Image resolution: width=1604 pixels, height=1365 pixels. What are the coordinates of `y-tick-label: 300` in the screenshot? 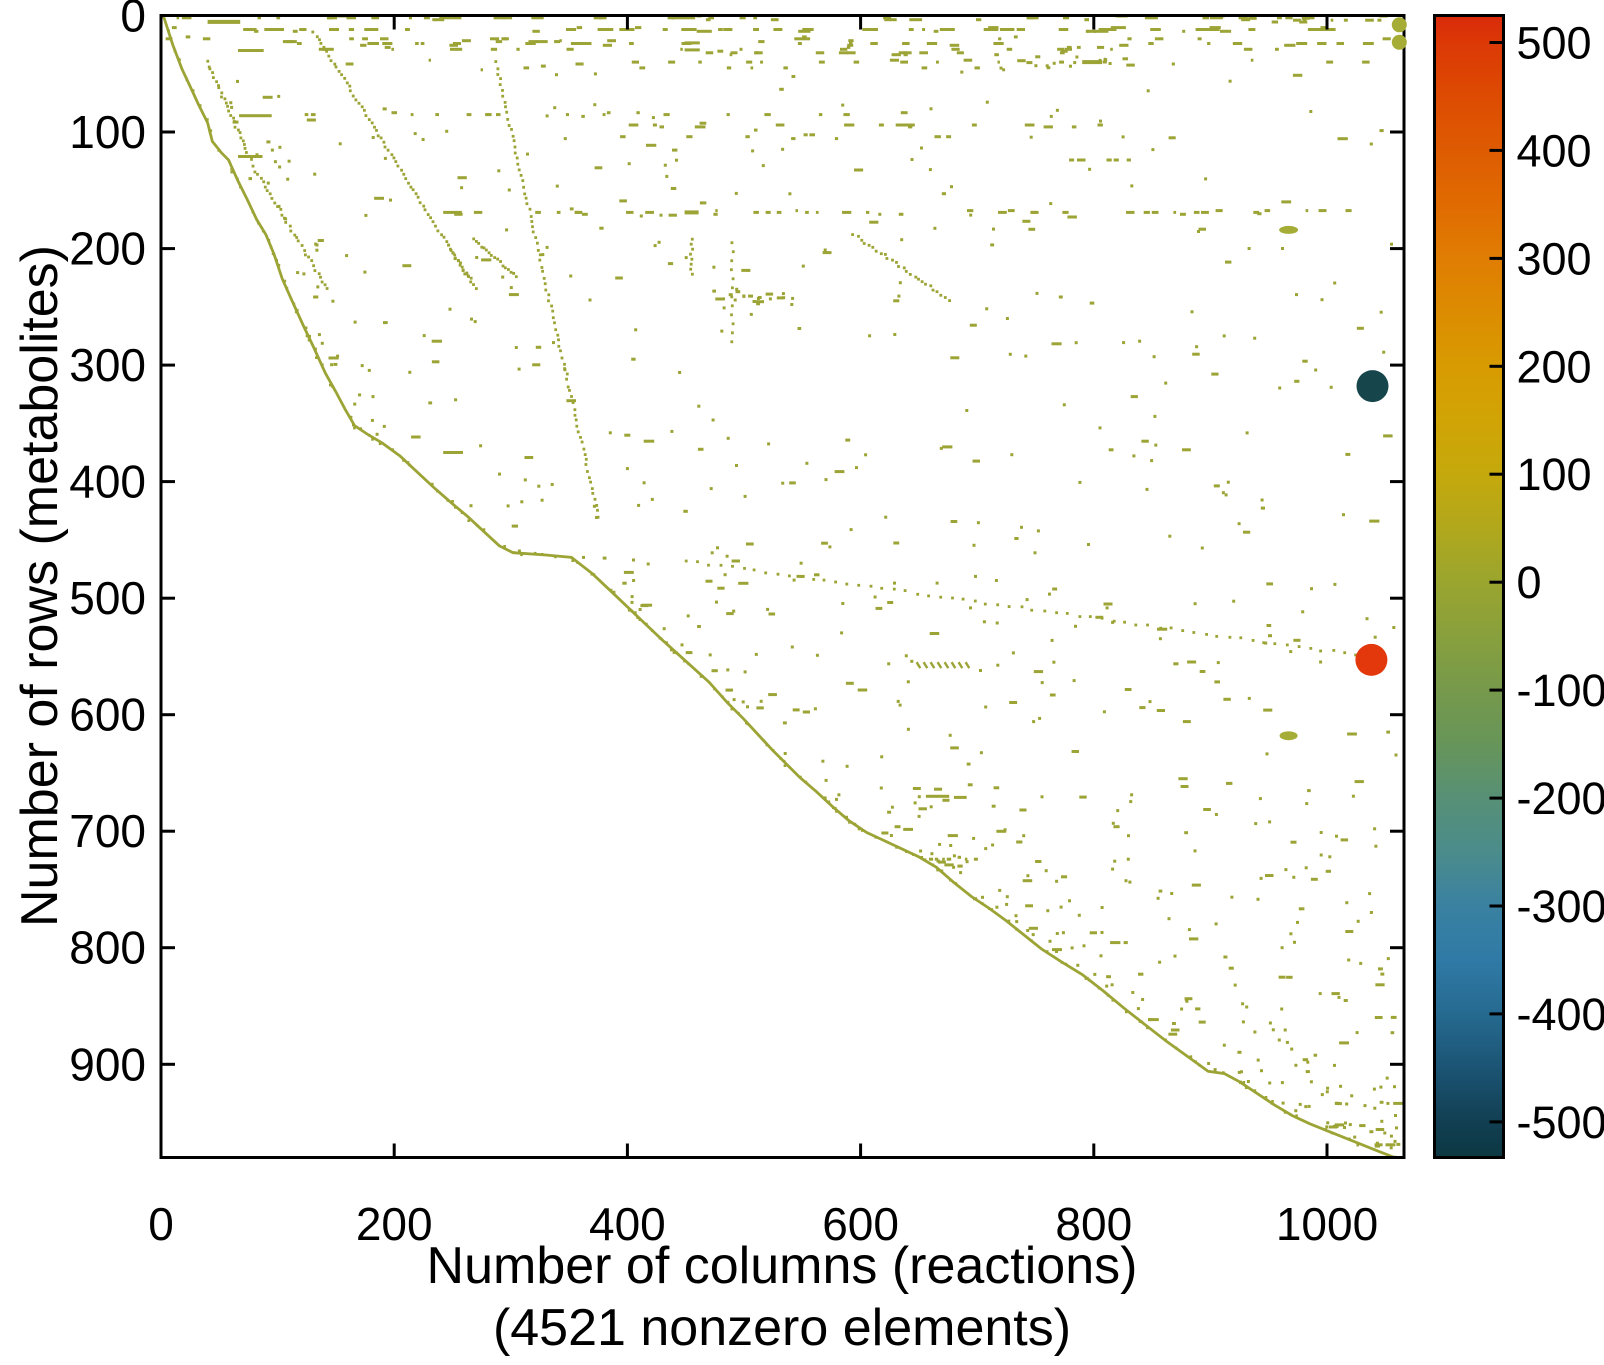 It's located at (107, 365).